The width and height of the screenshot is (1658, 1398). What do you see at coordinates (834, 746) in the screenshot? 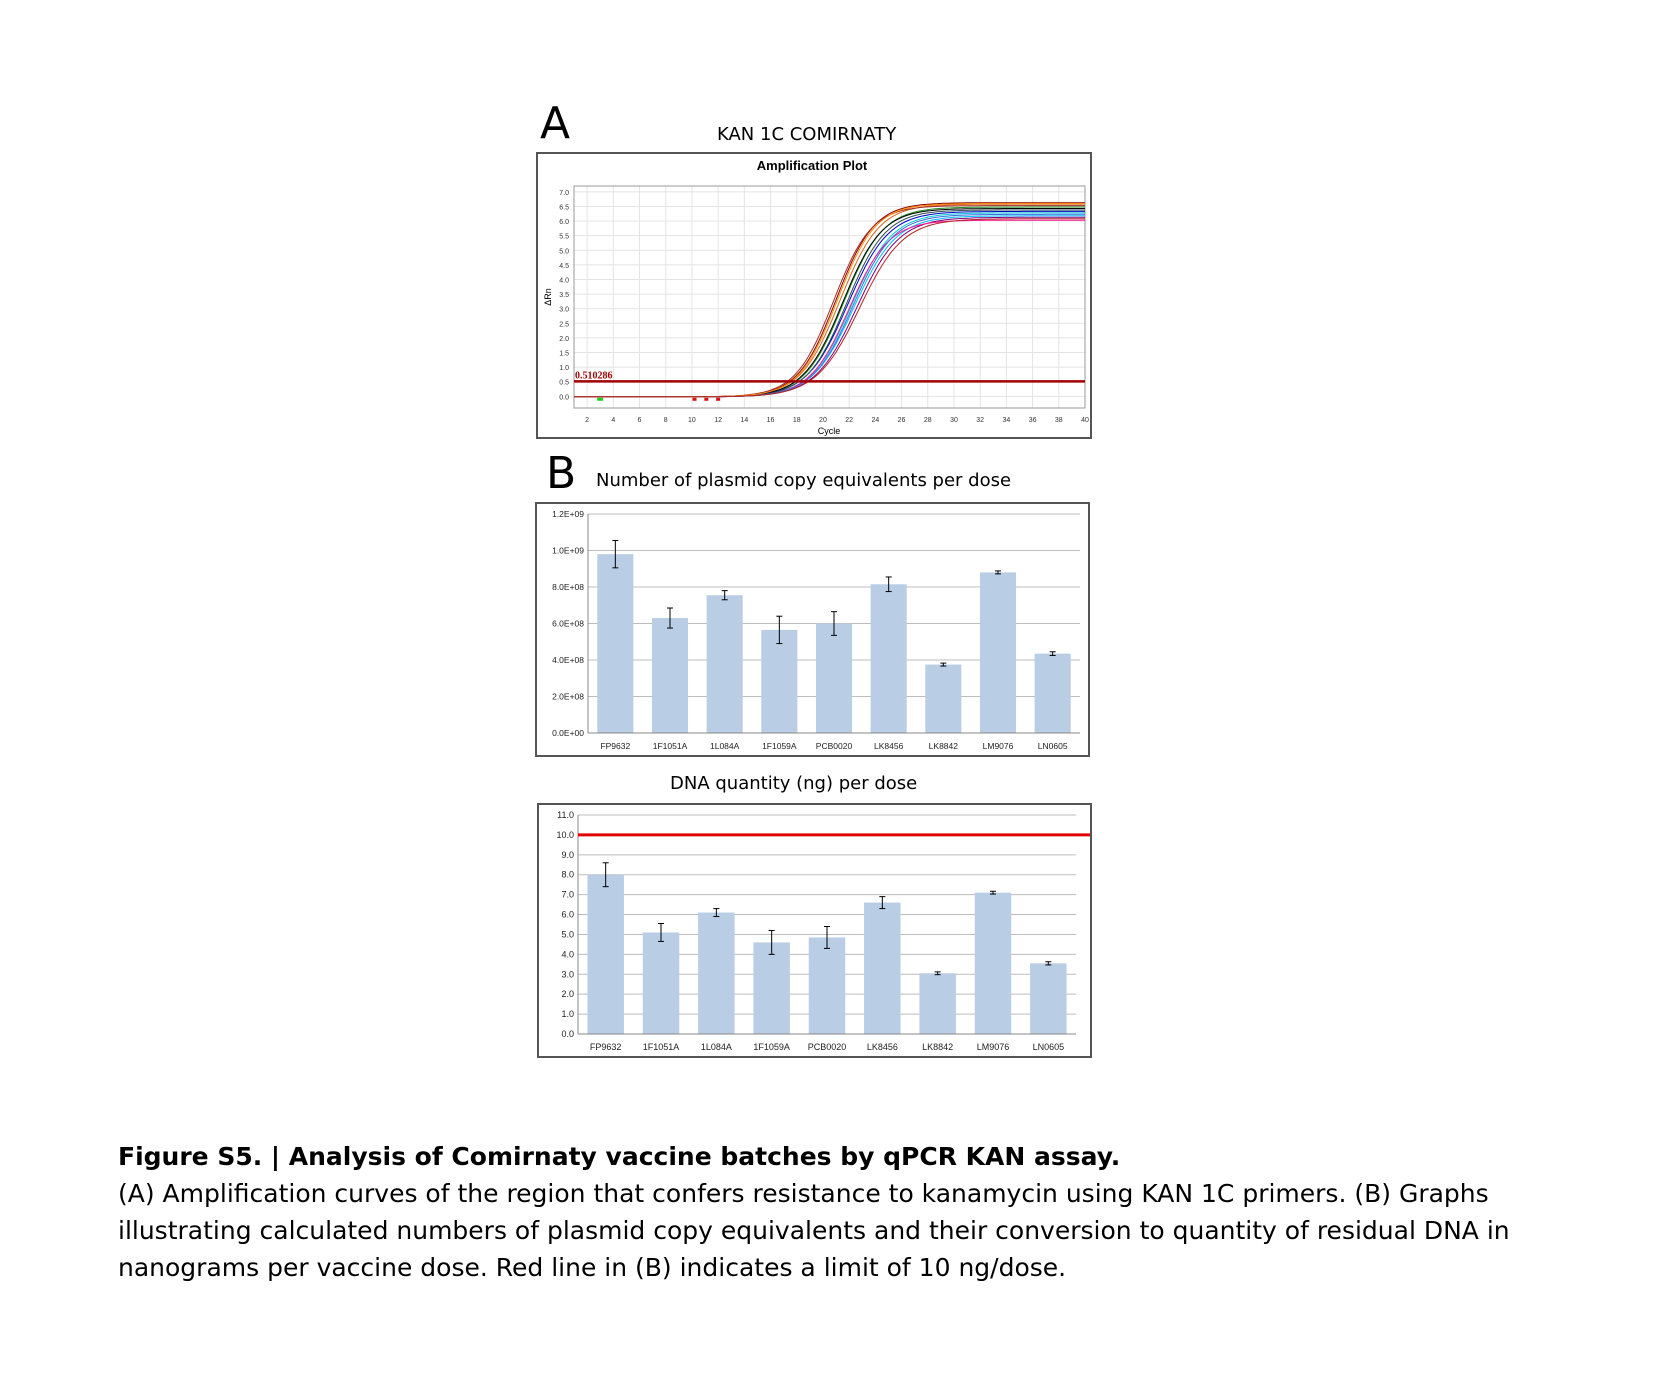
I see `copy-chart-category-label: PCB0020` at bounding box center [834, 746].